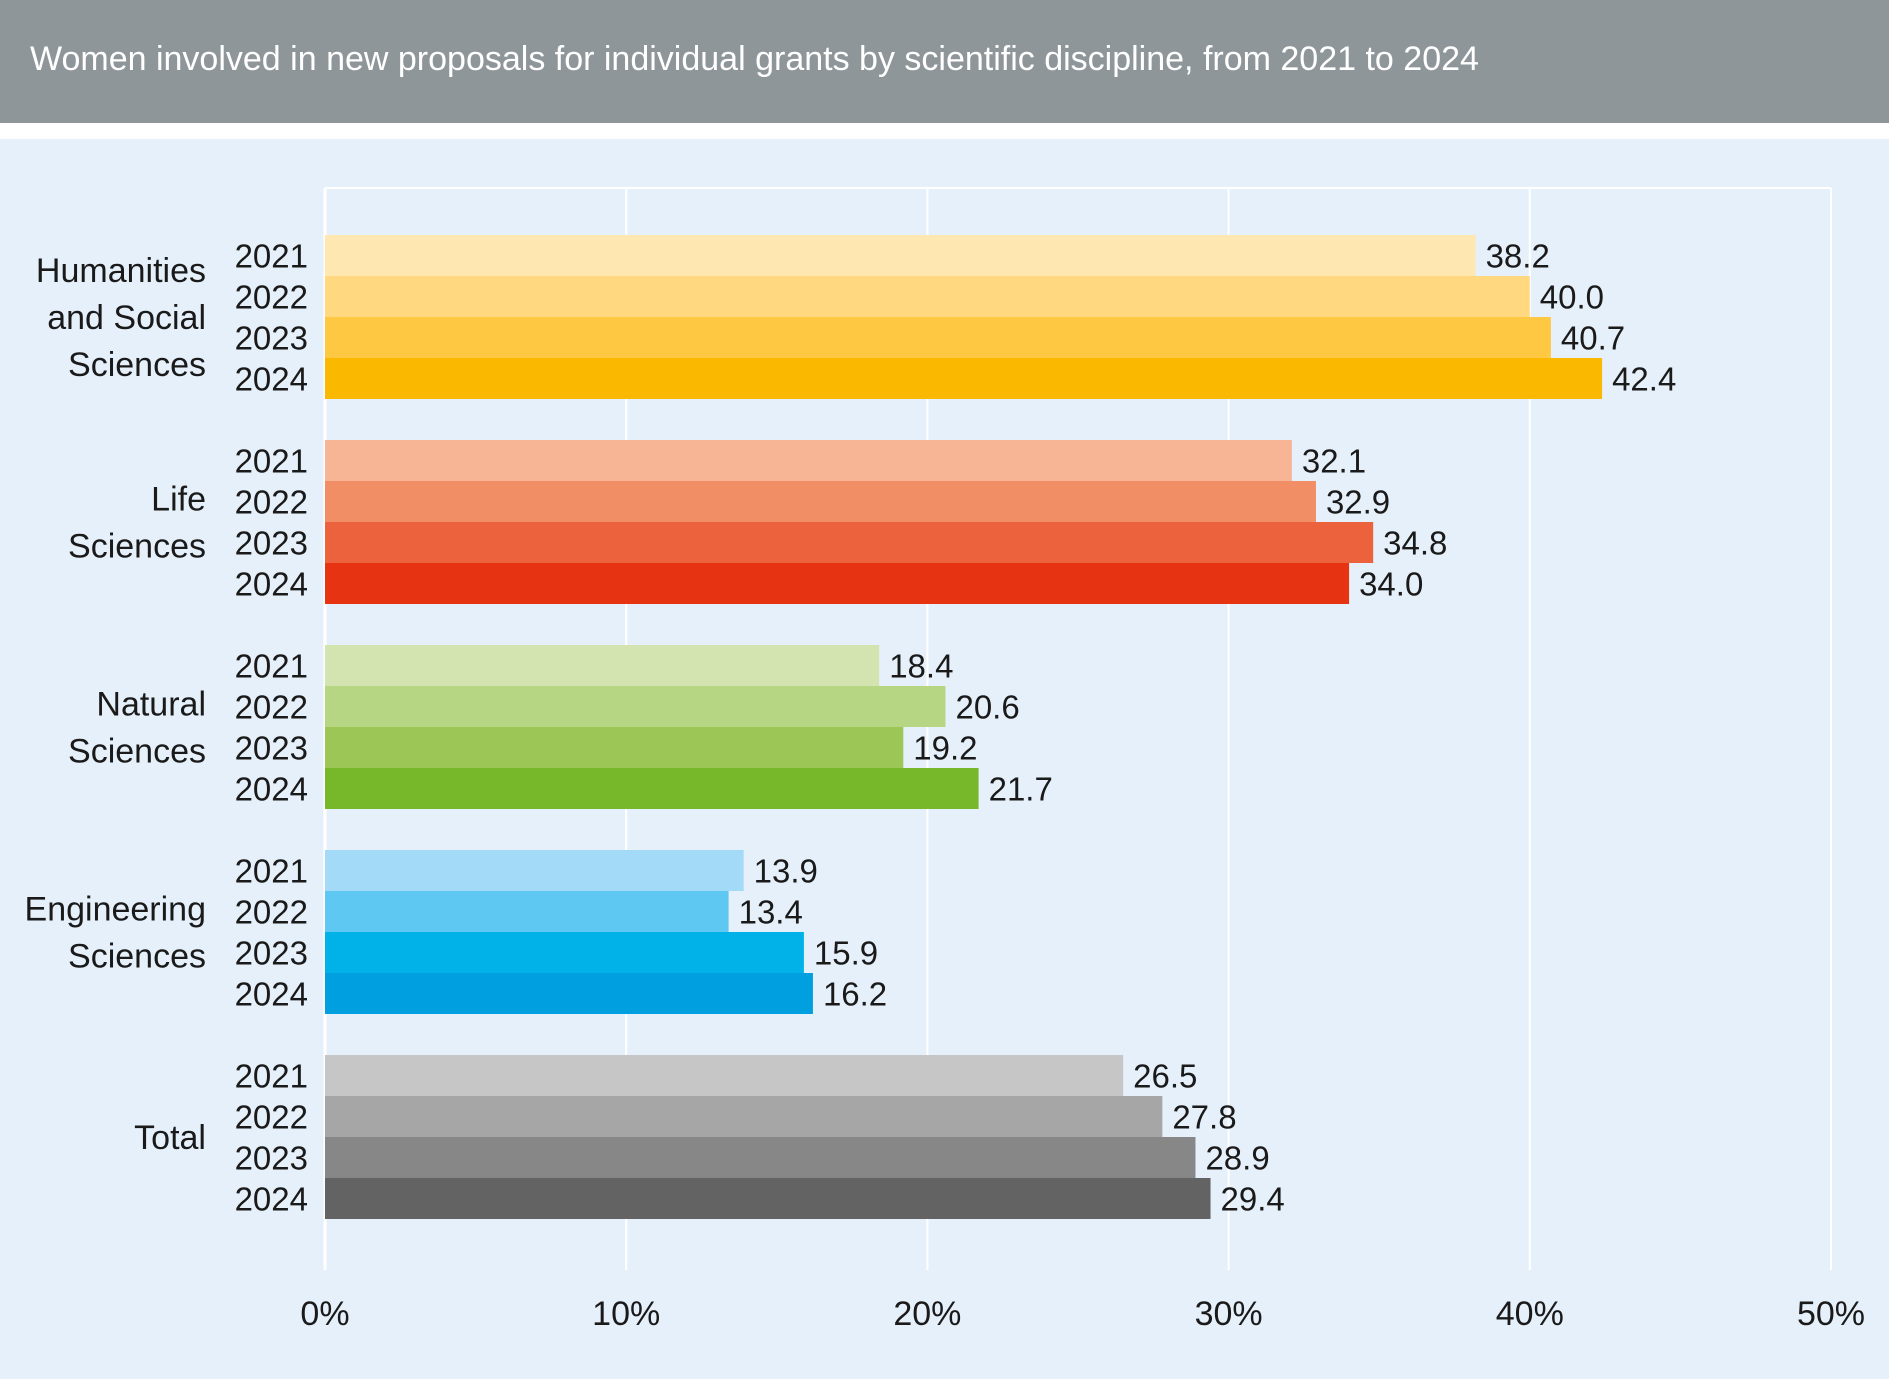  What do you see at coordinates (1165, 1076) in the screenshot?
I see `value-label: 26.5` at bounding box center [1165, 1076].